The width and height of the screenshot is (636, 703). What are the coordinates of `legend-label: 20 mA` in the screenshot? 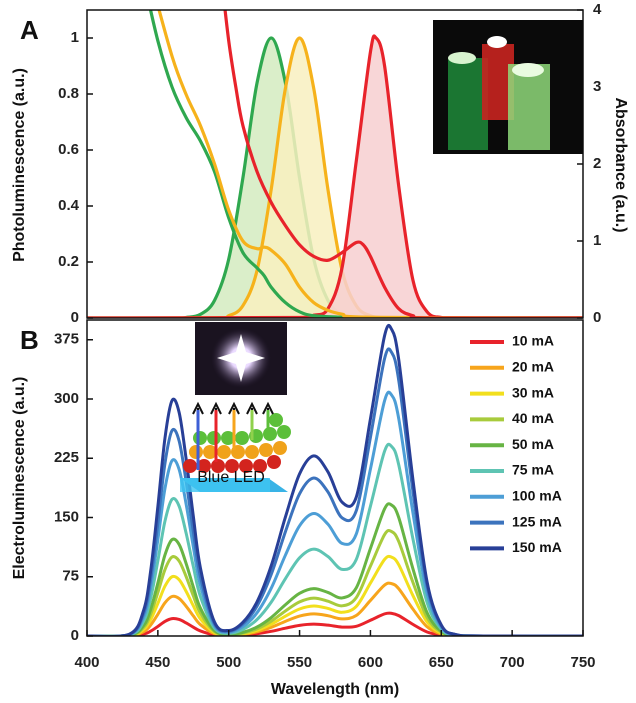 It's located at (533, 367).